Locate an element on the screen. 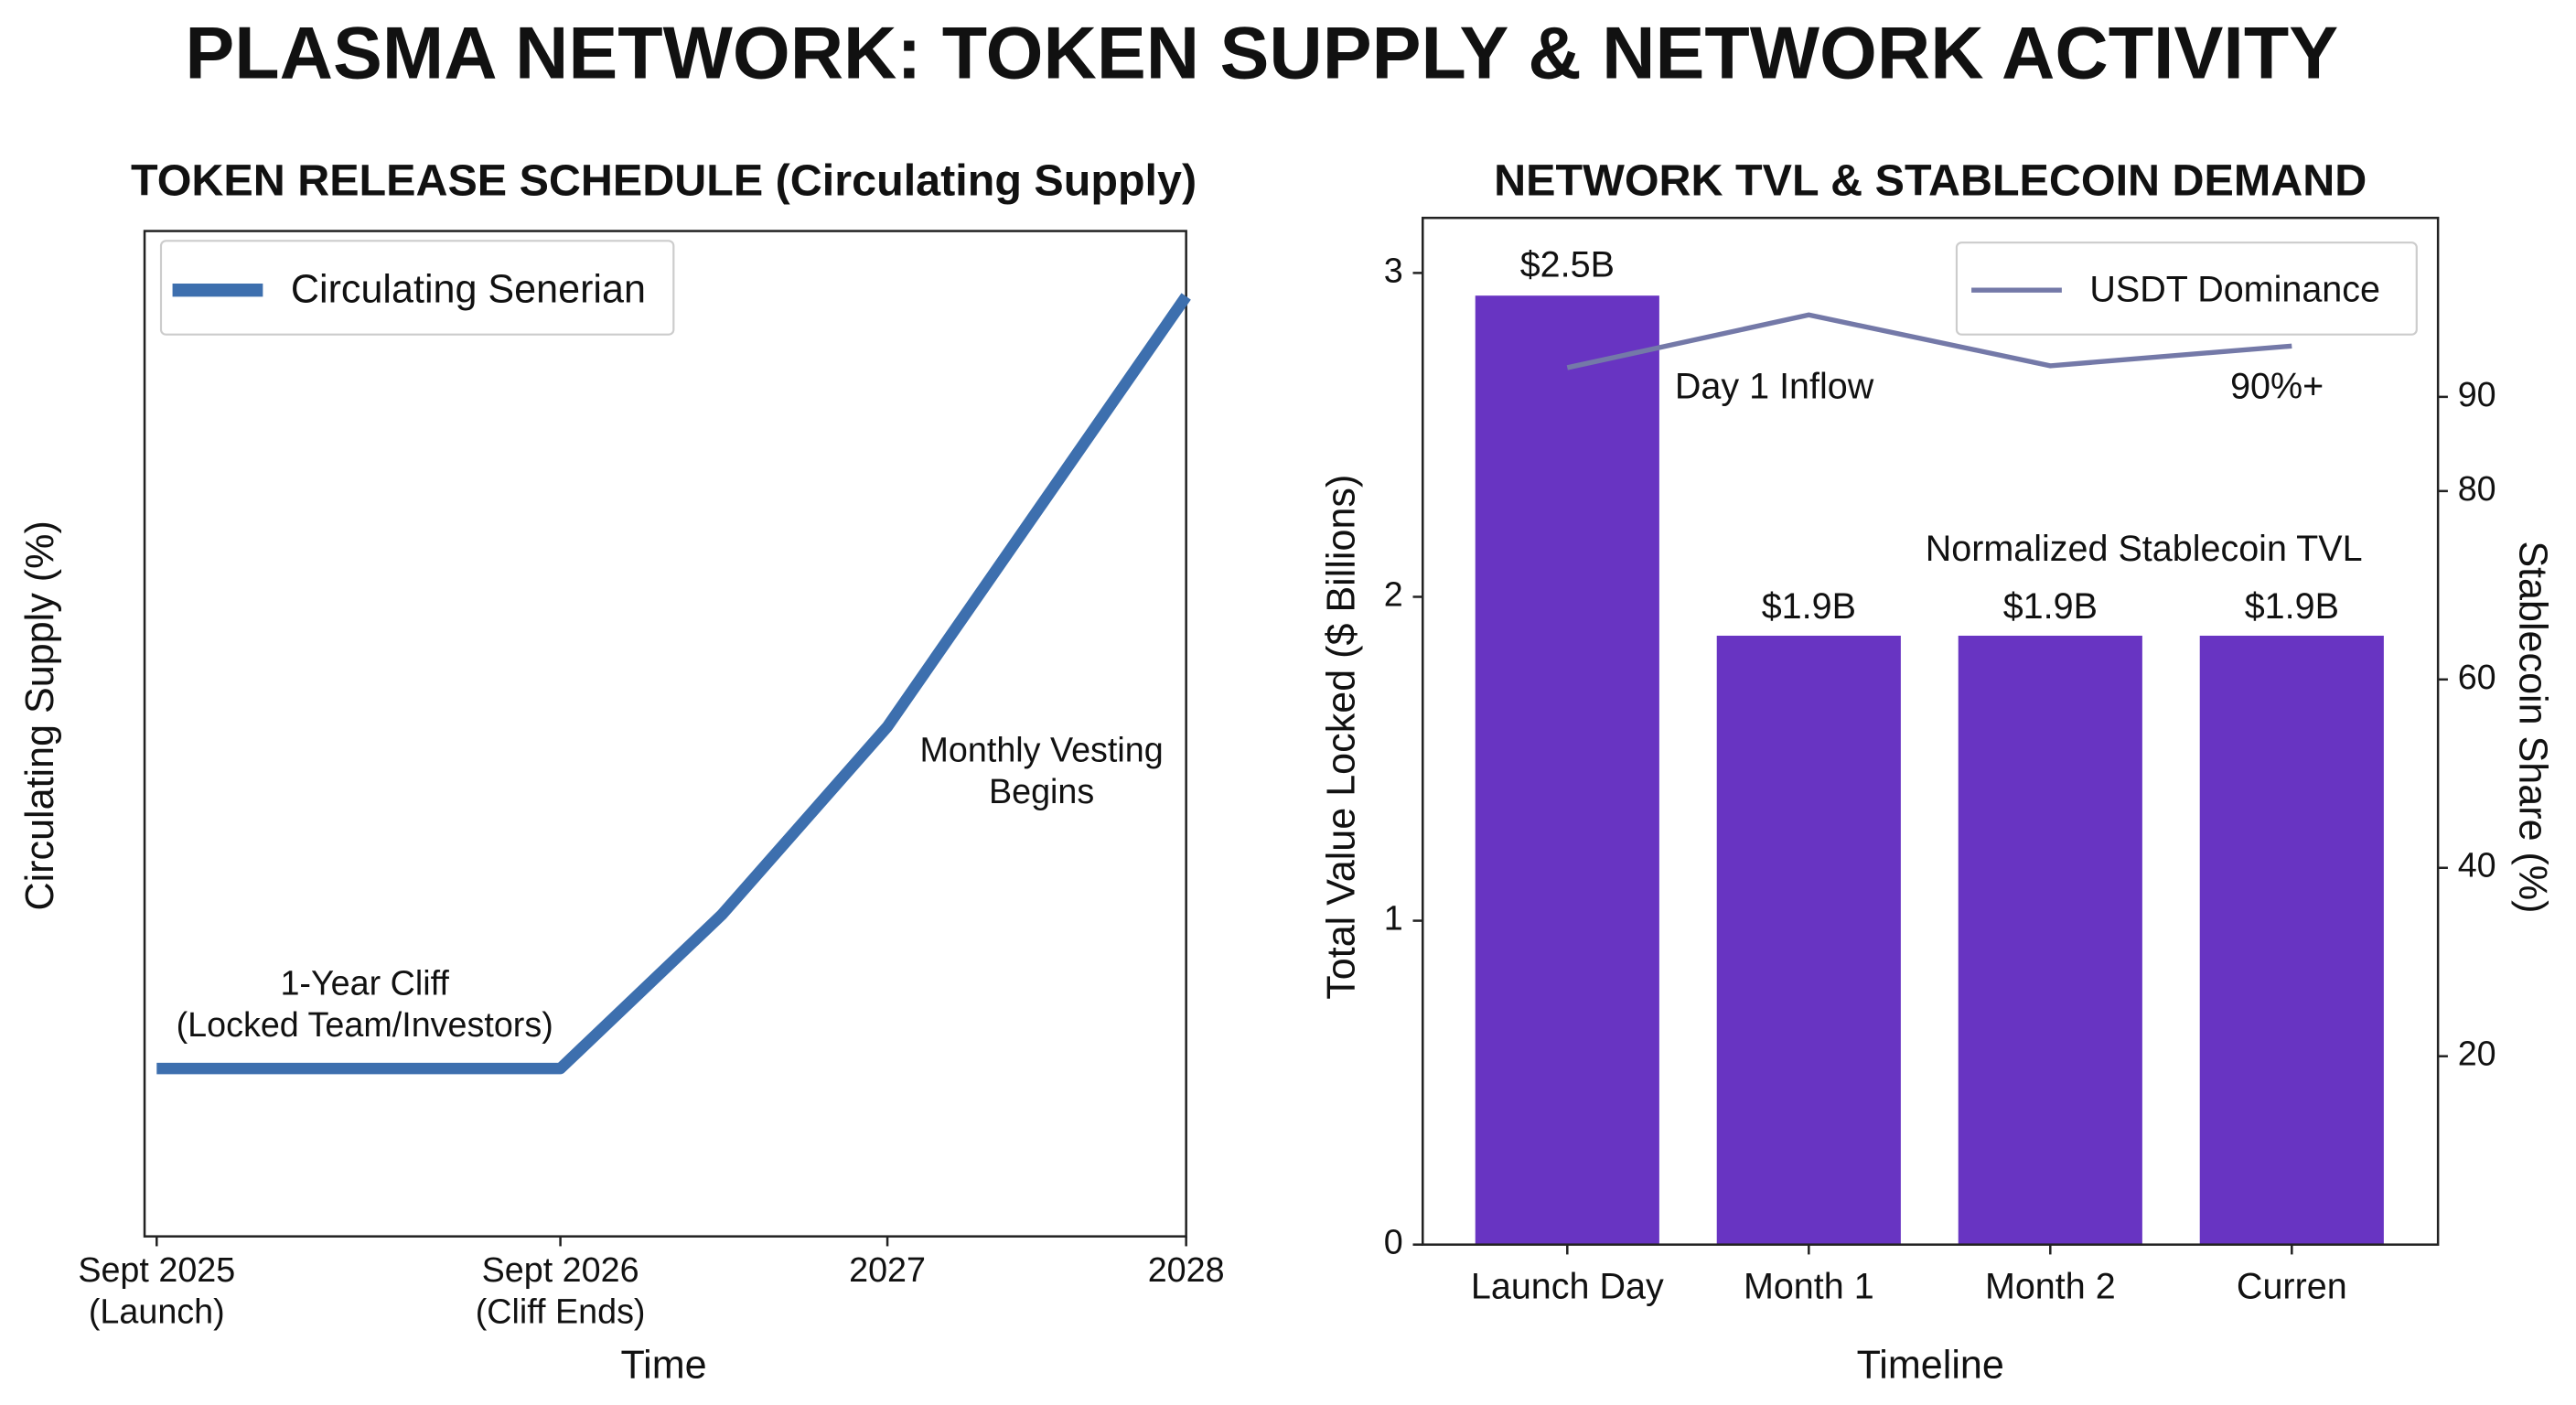 Image resolution: width=2576 pixels, height=1405 pixels. legend-label: USDT Dominance is located at coordinates (2234, 289).